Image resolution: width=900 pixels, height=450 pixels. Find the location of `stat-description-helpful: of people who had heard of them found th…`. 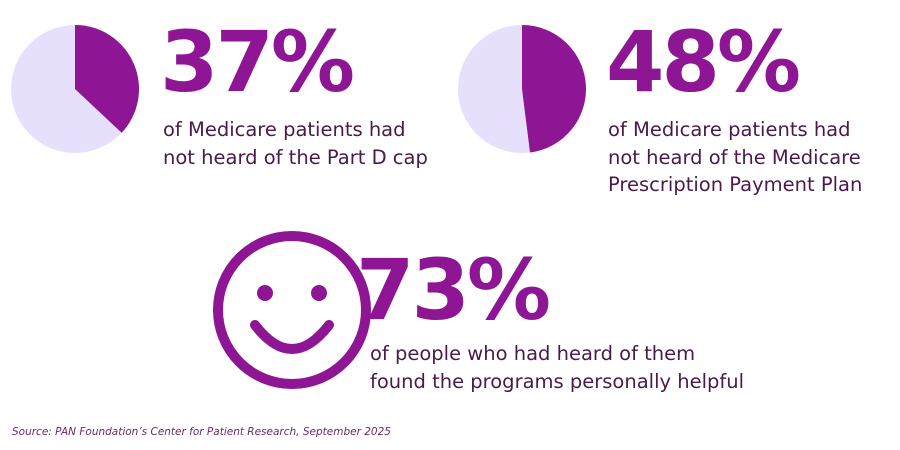

stat-description-helpful: of people who had heard of them found th… is located at coordinates (557, 367).